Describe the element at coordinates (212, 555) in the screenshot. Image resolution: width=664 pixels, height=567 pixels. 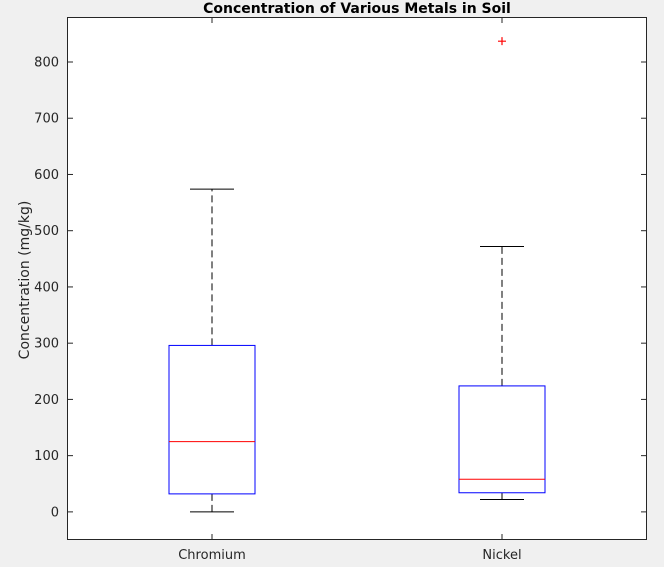
I see `x-tick-label: Chromium` at that location.